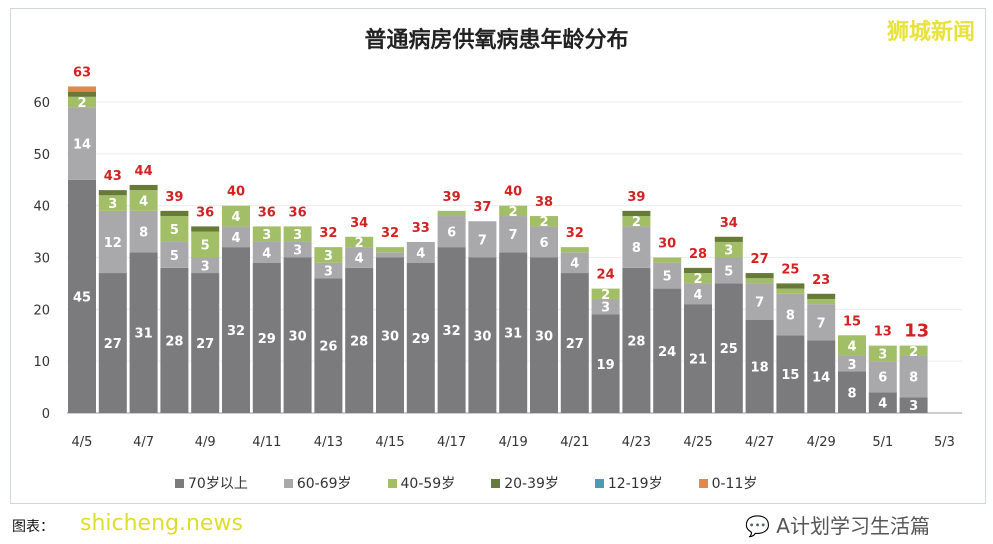 The width and height of the screenshot is (993, 544). Describe the element at coordinates (266, 442) in the screenshot. I see `x-tick-label: 4/11` at that location.